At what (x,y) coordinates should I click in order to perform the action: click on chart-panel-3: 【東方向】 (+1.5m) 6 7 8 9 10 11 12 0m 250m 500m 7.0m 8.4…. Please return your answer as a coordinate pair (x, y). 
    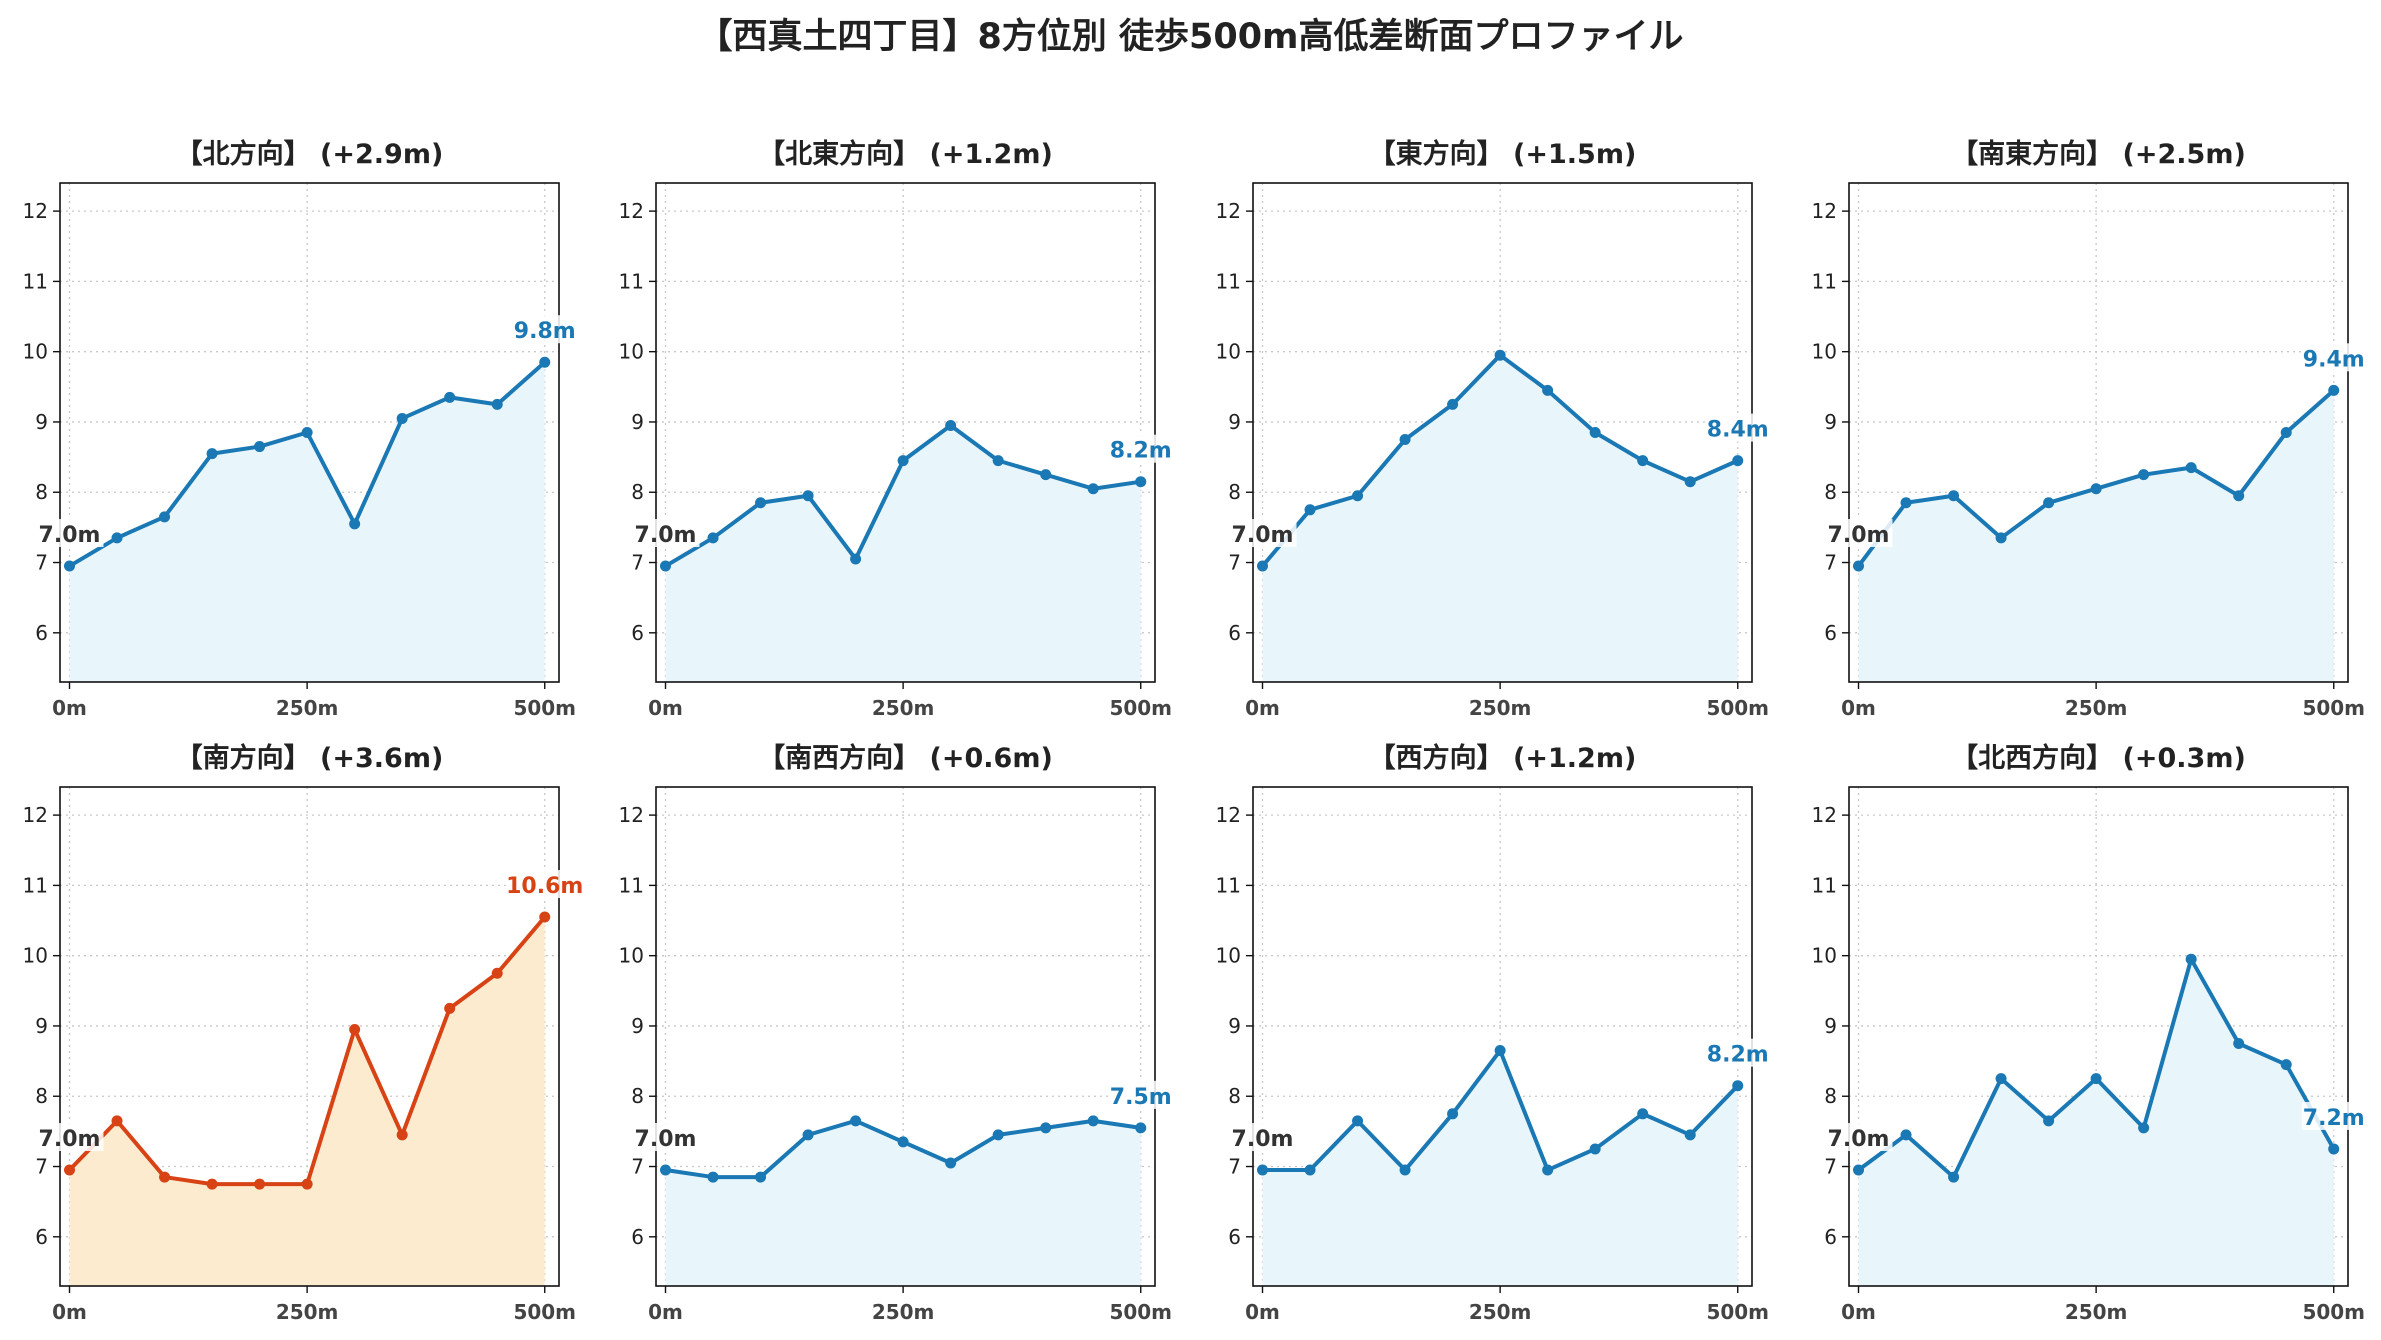
    Looking at the image, I should click on (1493, 429).